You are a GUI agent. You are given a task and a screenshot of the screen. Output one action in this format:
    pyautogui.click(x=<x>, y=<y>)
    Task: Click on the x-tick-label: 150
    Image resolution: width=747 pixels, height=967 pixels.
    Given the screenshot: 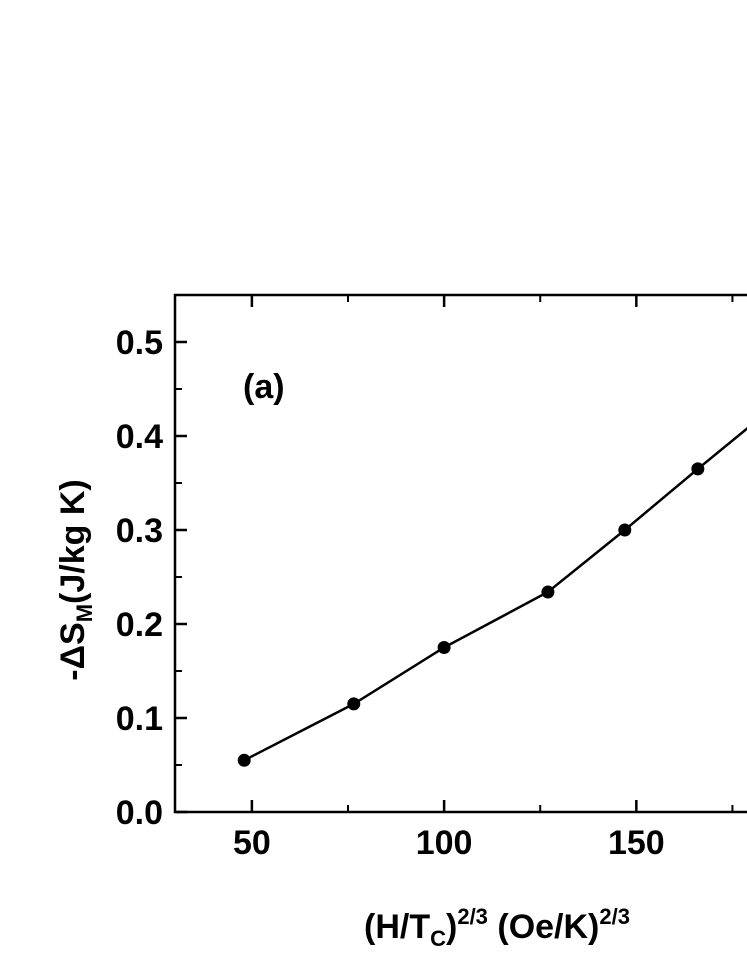 What is the action you would take?
    pyautogui.click(x=636, y=843)
    